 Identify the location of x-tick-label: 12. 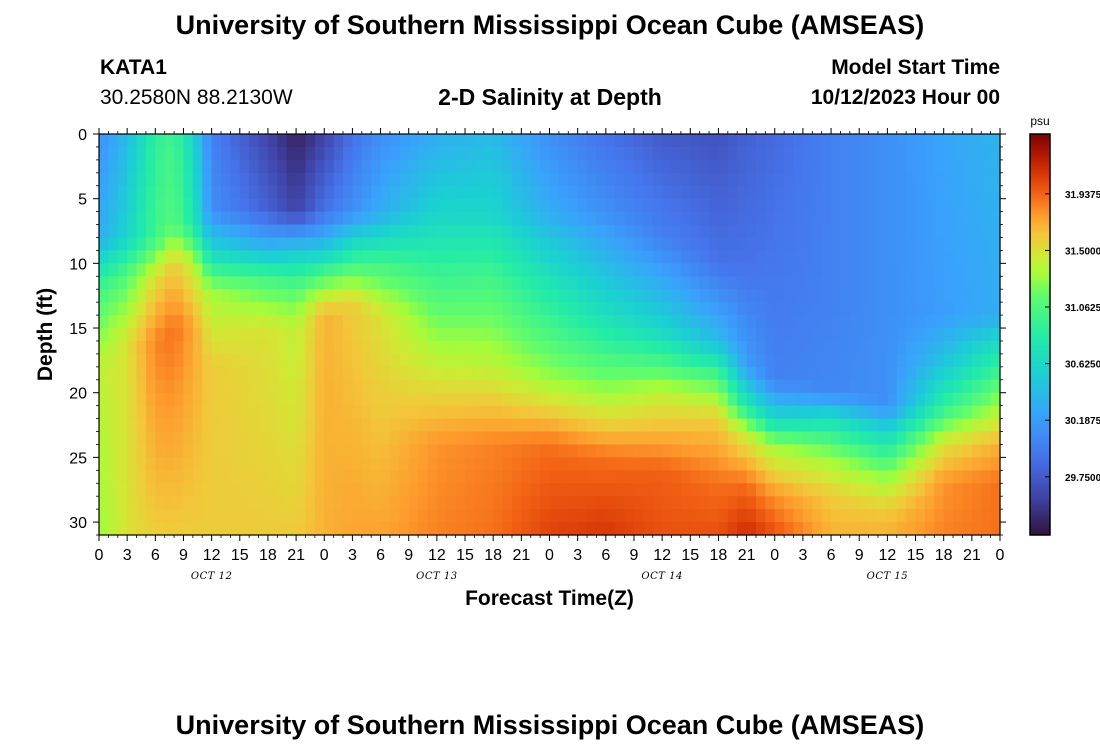
(437, 555).